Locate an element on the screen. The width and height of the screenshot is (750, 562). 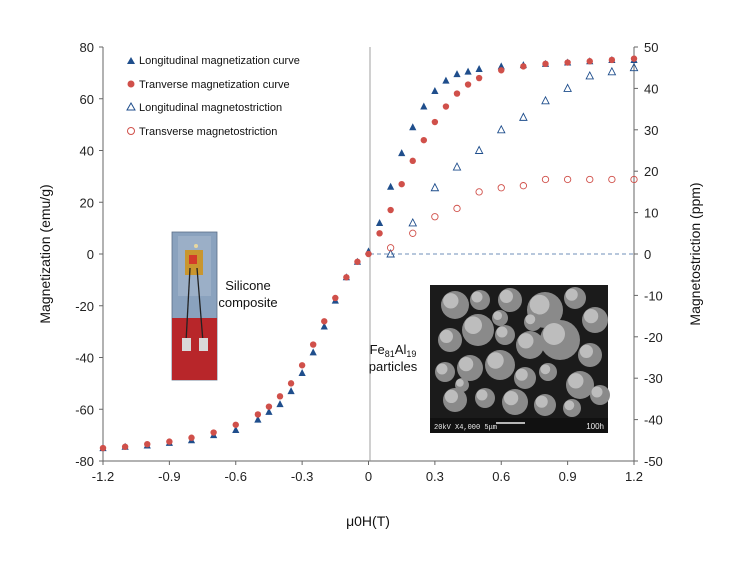
y2-tick-label: 30 is located at coordinates (651, 130).